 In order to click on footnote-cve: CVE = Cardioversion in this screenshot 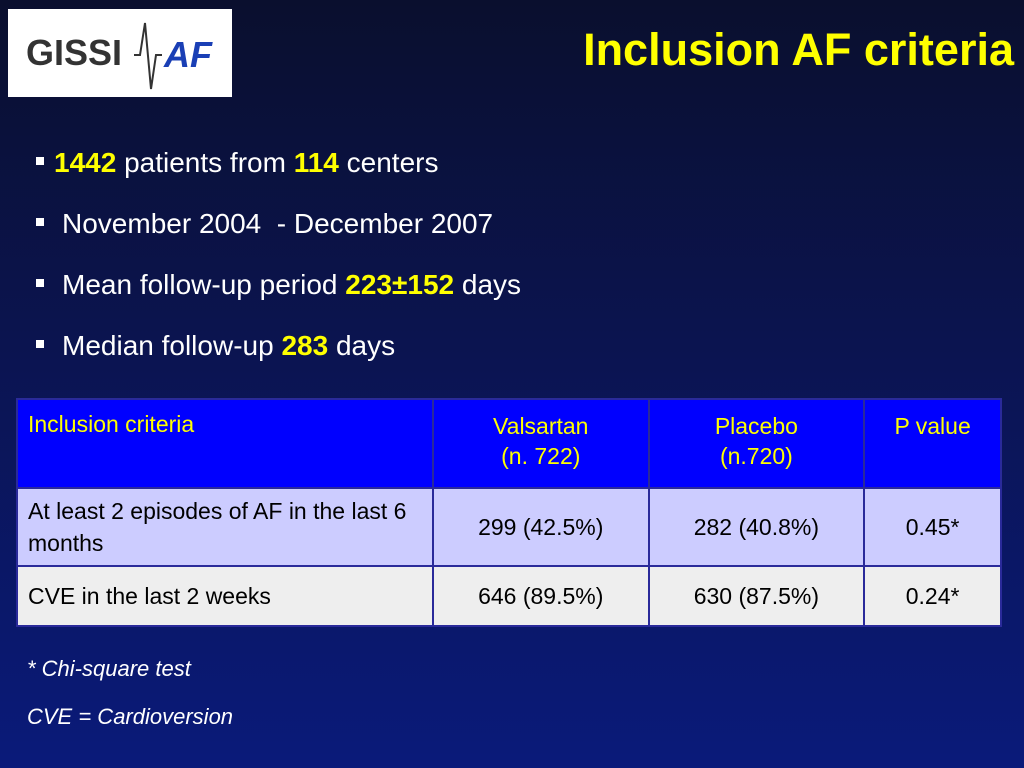, I will do `click(130, 716)`.